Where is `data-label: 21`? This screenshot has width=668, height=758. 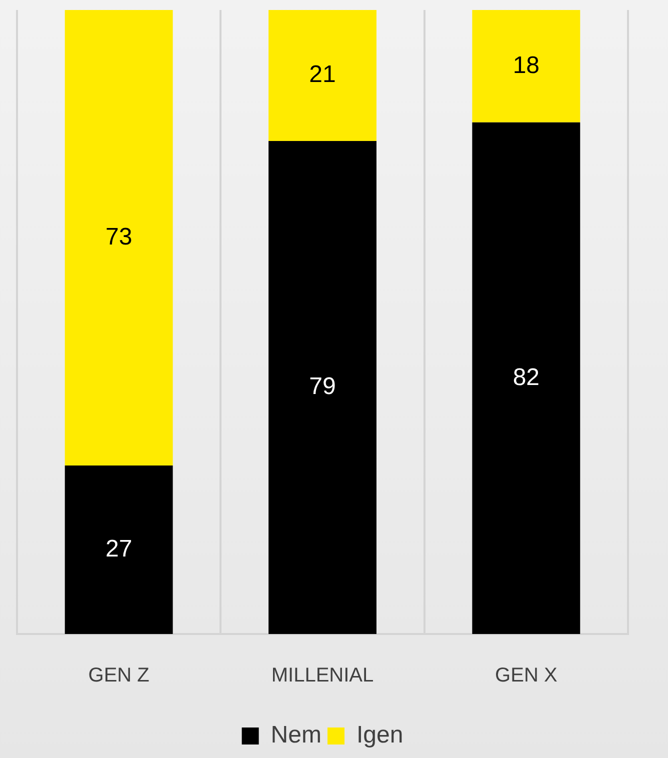
data-label: 21 is located at coordinates (322, 74).